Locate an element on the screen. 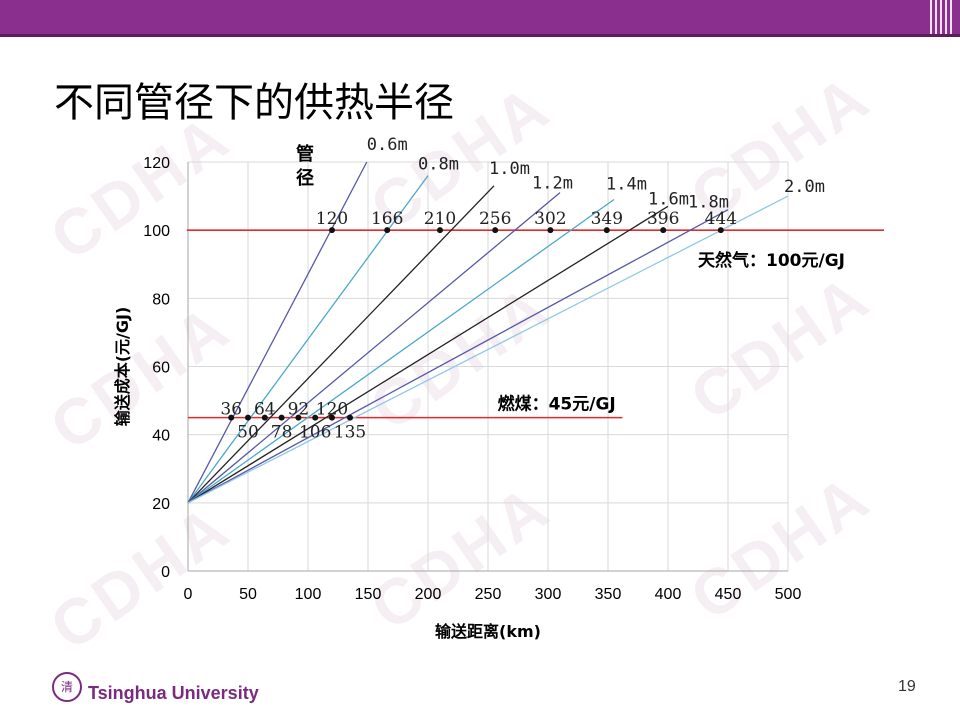  series-label: 1.2m is located at coordinates (552, 184).